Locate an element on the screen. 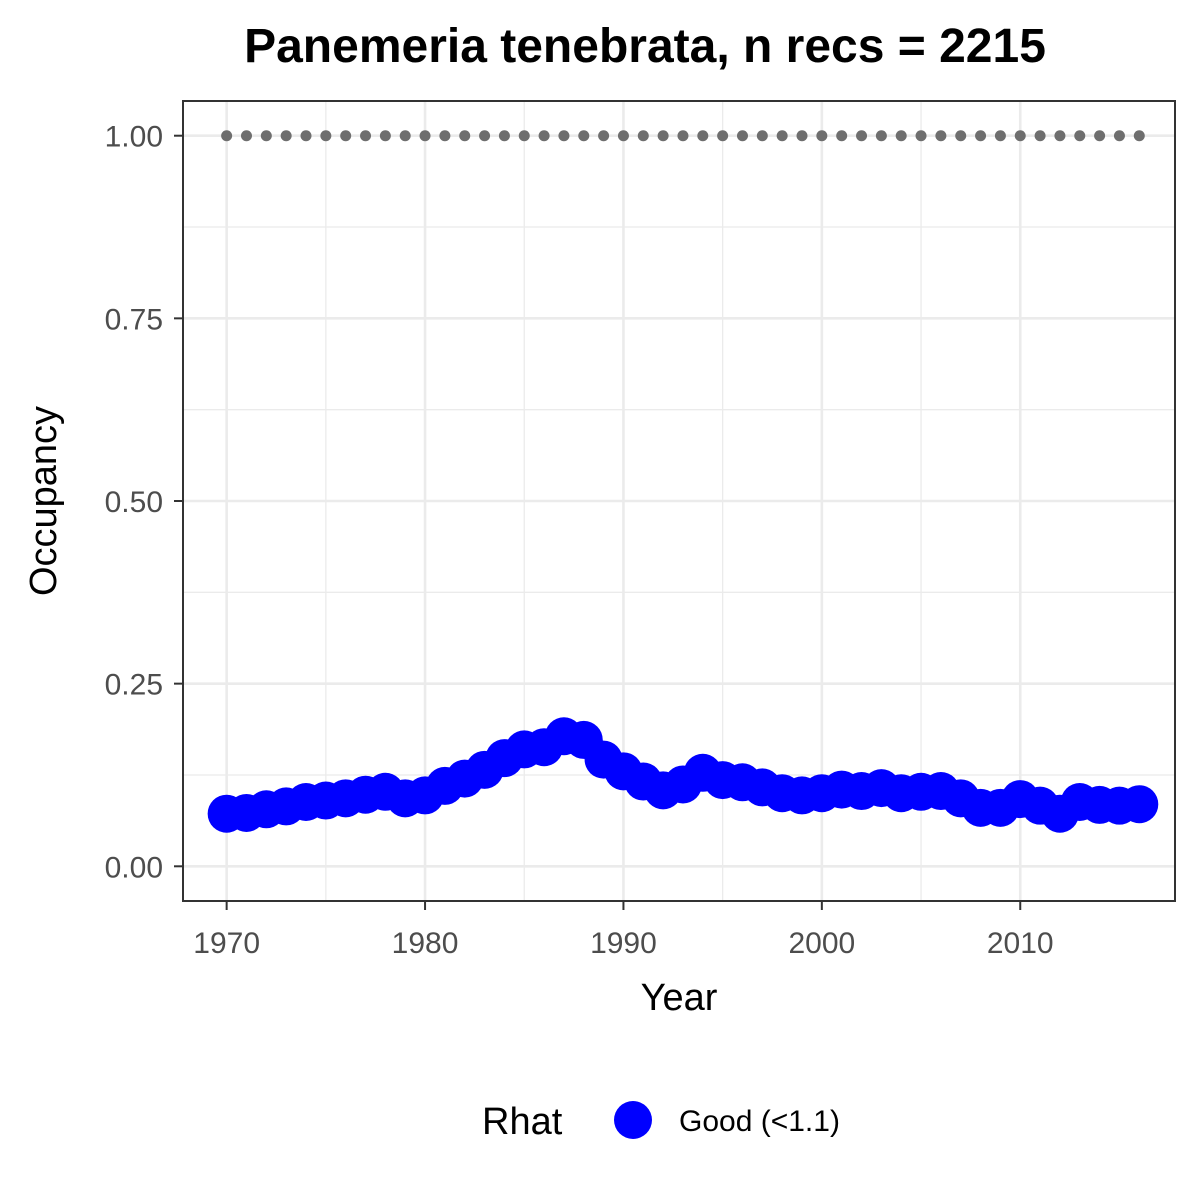 The image size is (1200, 1200). y-tick-label: 0.00 is located at coordinates (134, 867).